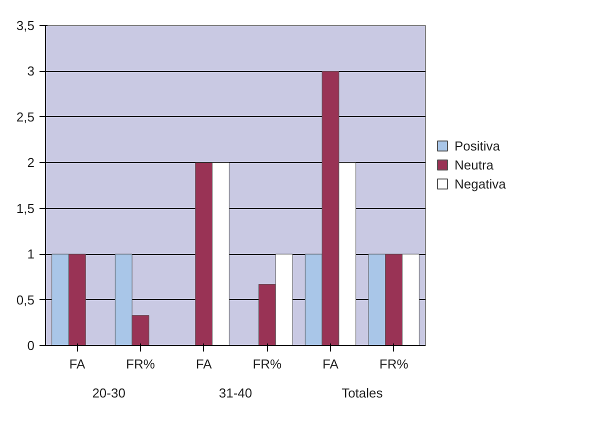  Describe the element at coordinates (25, 25) in the screenshot. I see `y-tick-label: 3,5` at that location.